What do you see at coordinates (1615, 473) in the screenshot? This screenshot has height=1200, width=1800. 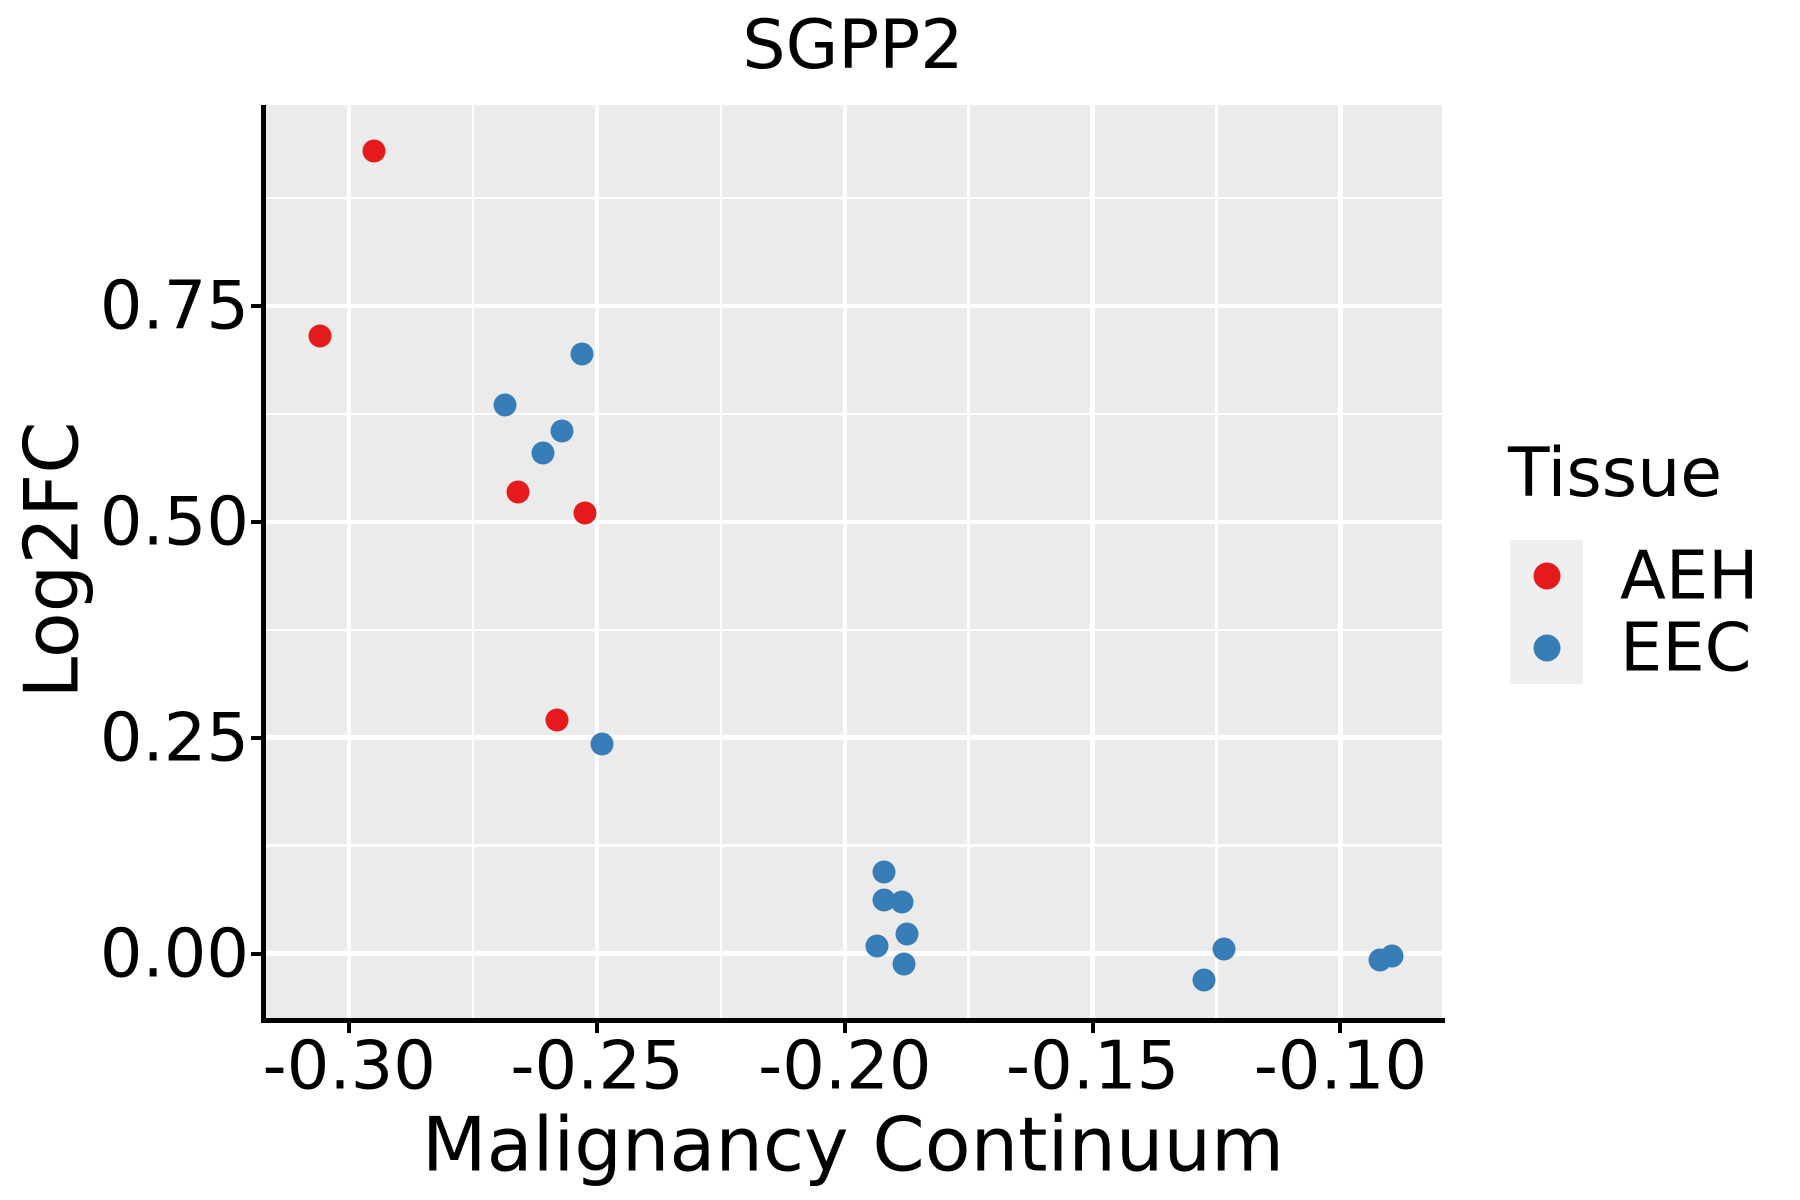 I see `legend-title: Tissue` at bounding box center [1615, 473].